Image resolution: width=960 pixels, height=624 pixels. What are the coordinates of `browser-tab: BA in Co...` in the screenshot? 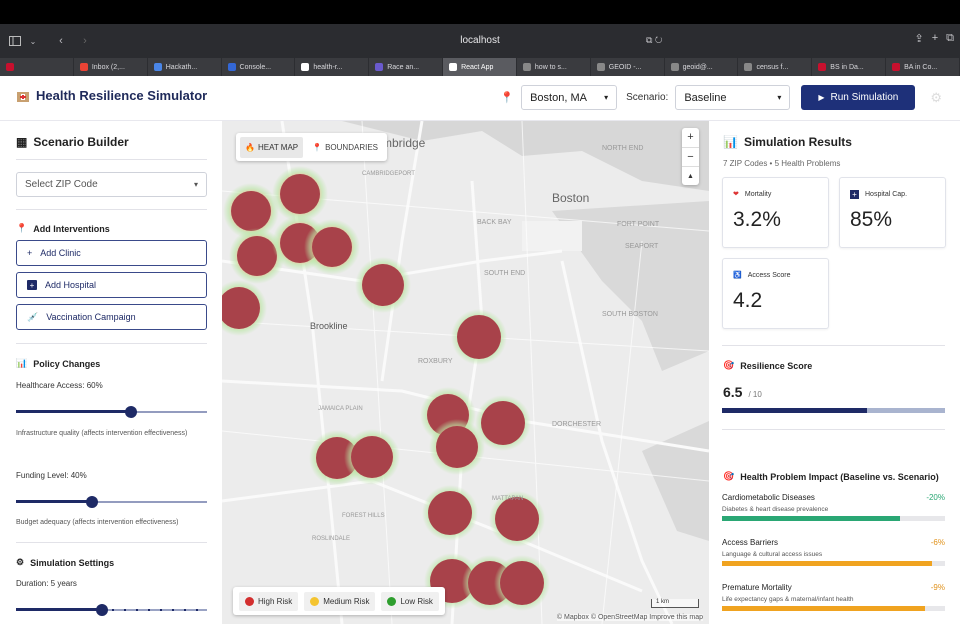 It's located at (923, 67).